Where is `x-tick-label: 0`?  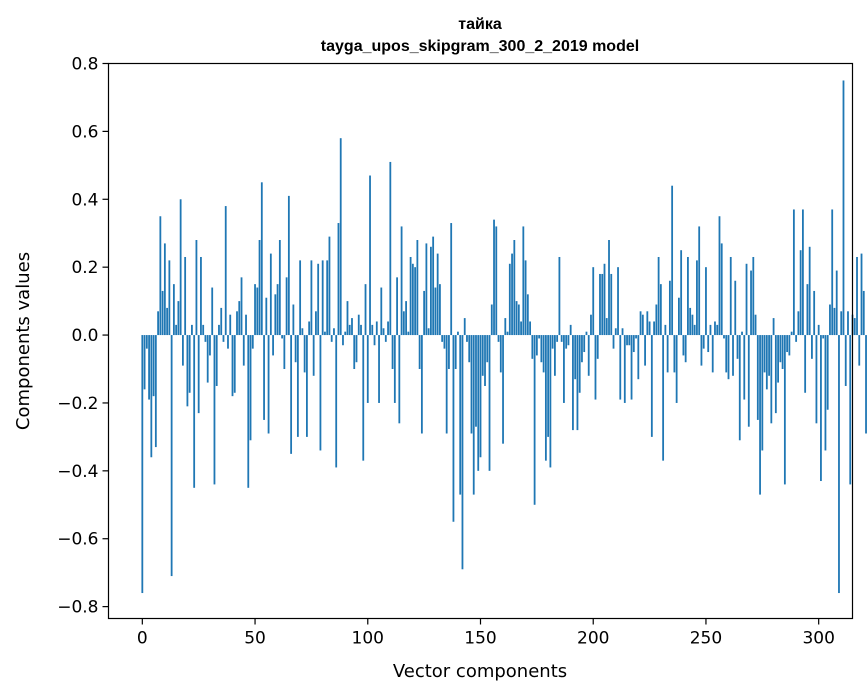 x-tick-label: 0 is located at coordinates (142, 639).